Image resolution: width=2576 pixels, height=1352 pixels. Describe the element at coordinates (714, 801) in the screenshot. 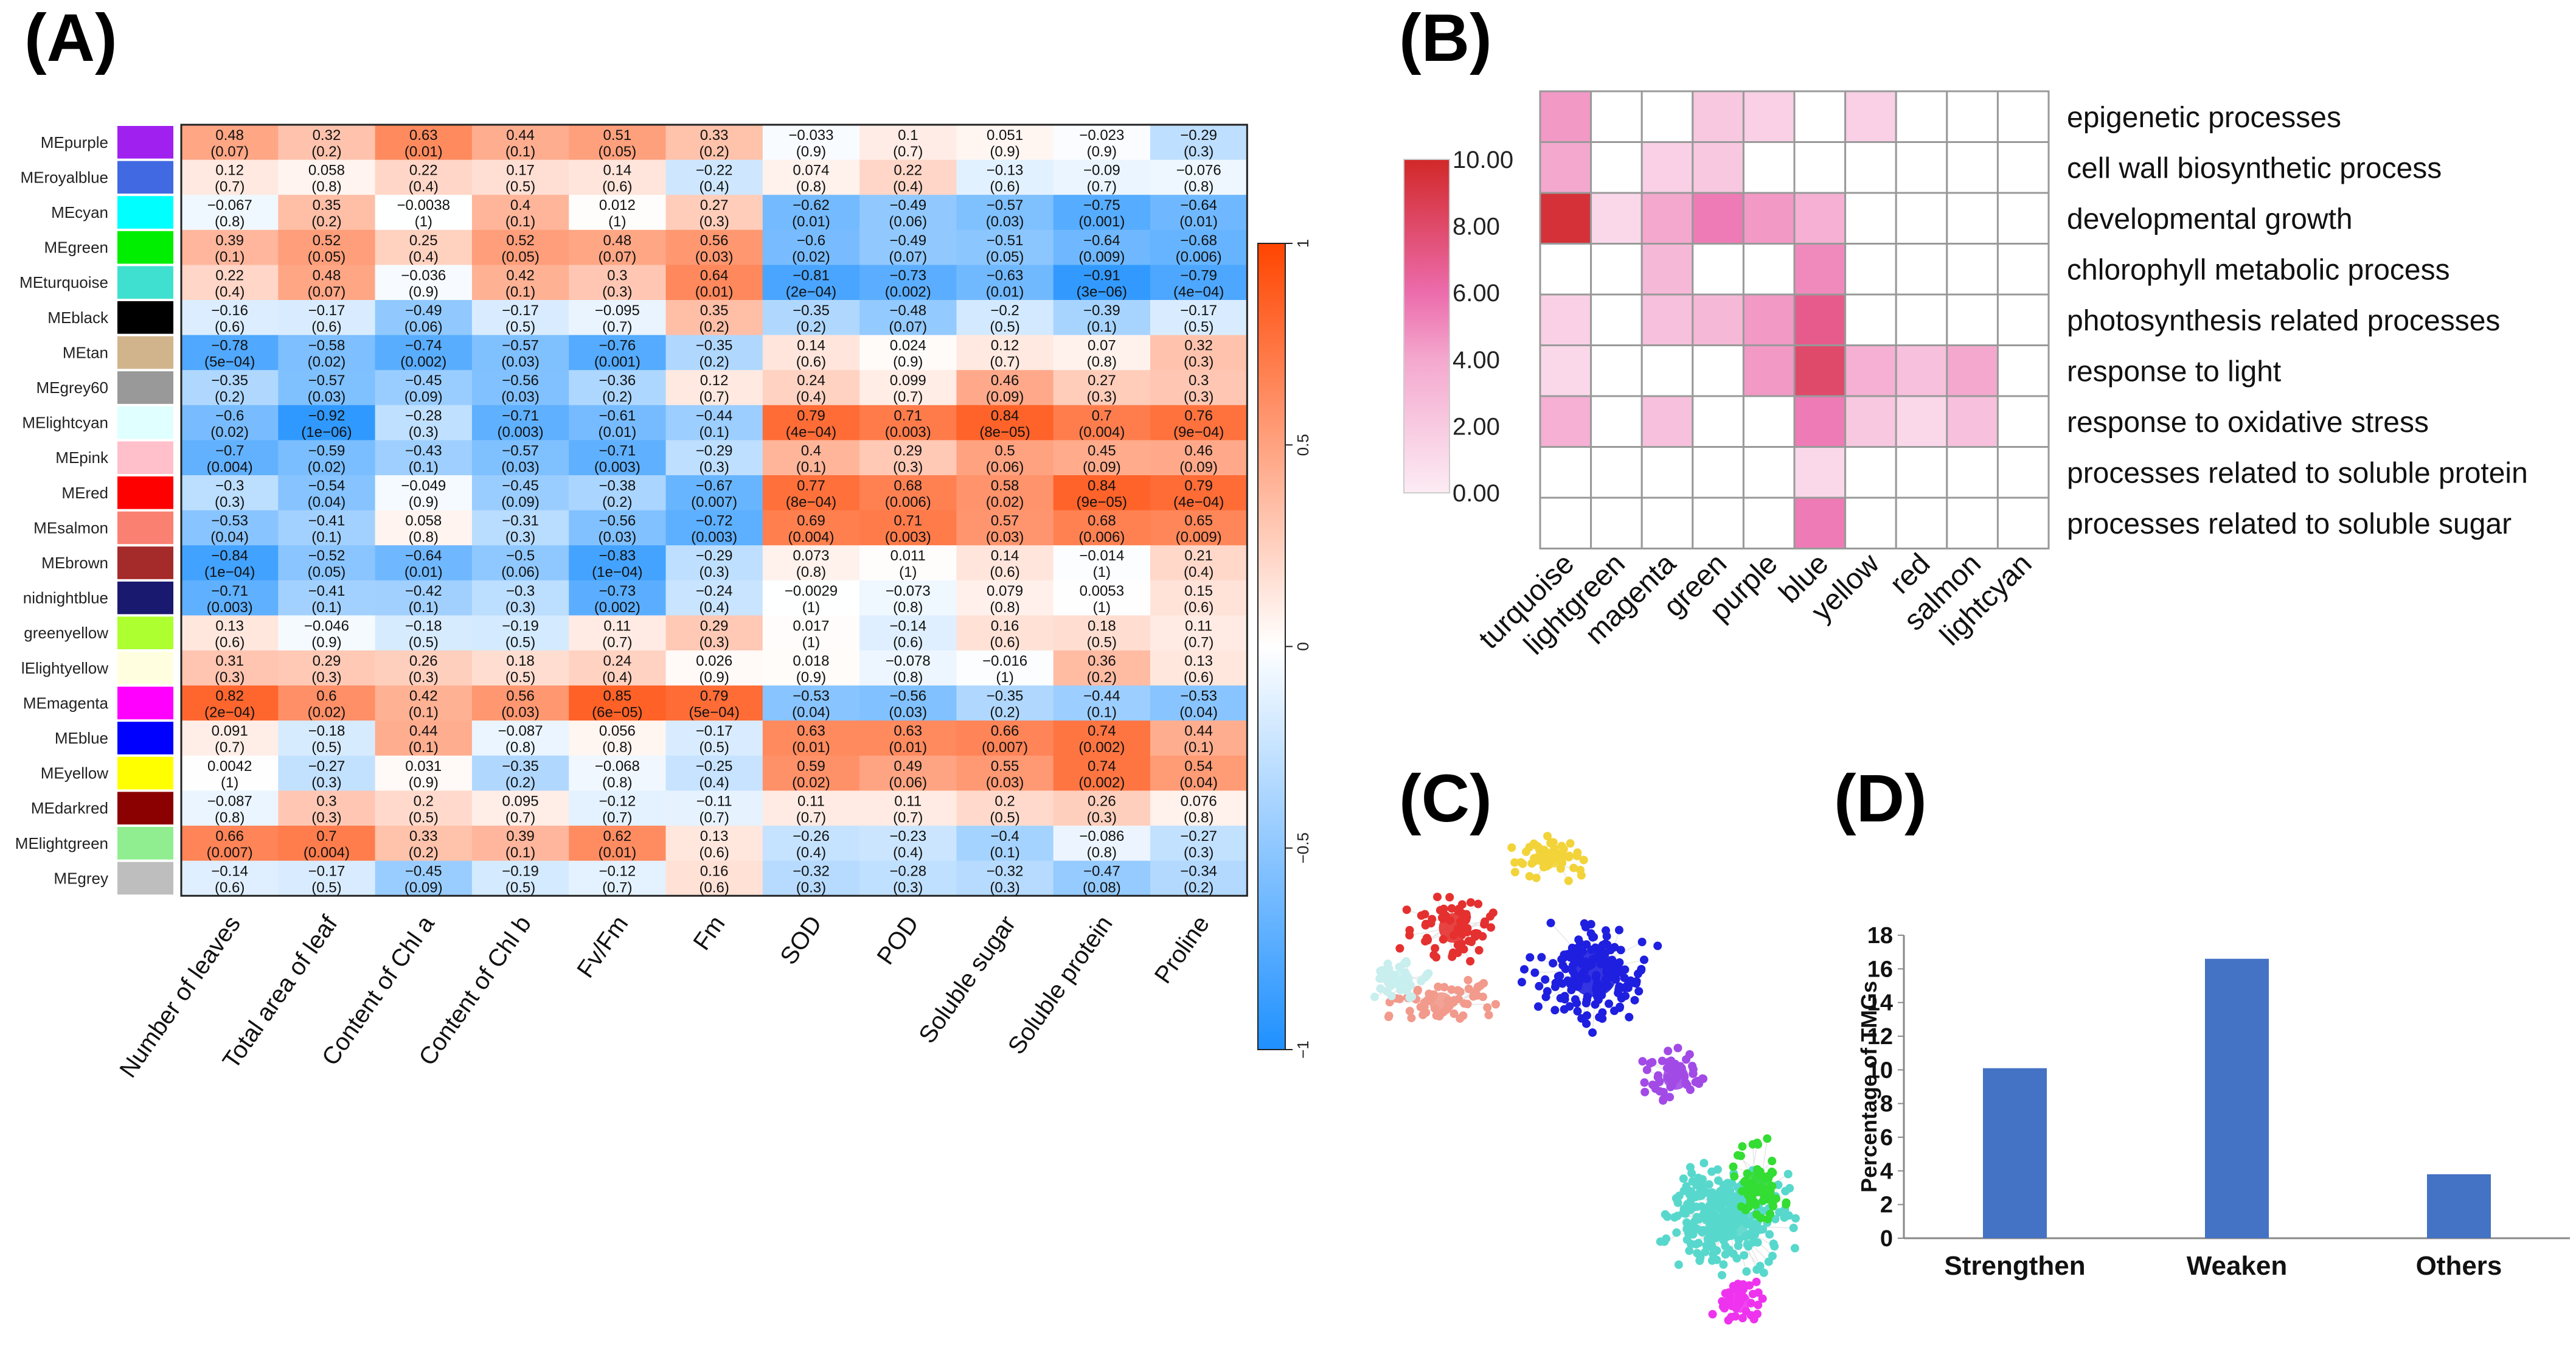

I see `cell-correlation: −0.11` at that location.